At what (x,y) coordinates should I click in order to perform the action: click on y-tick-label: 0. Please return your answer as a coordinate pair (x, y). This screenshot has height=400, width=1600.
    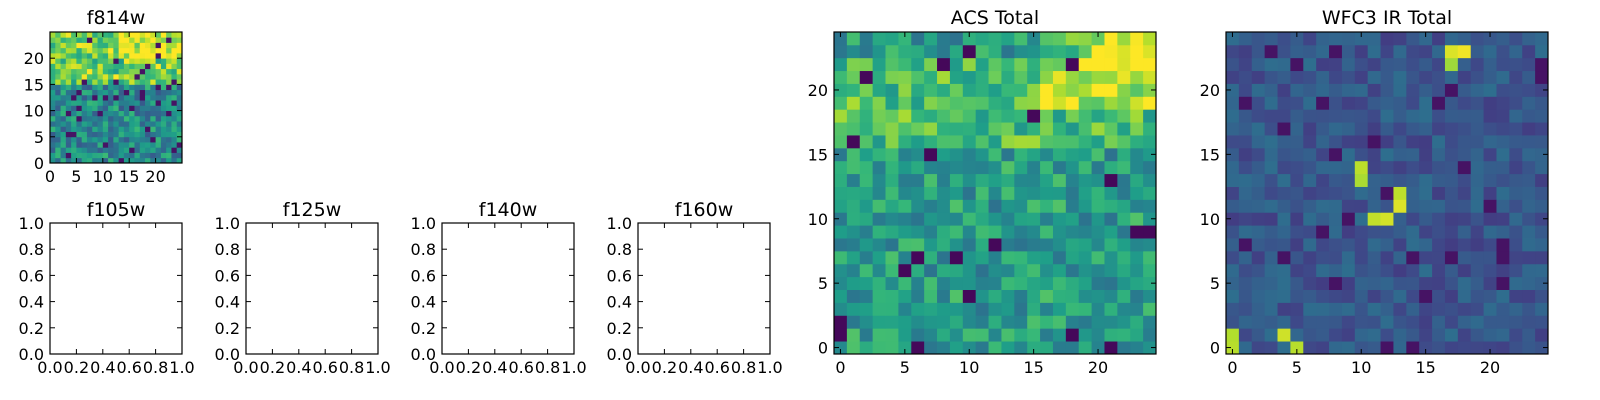
    Looking at the image, I should click on (1215, 348).